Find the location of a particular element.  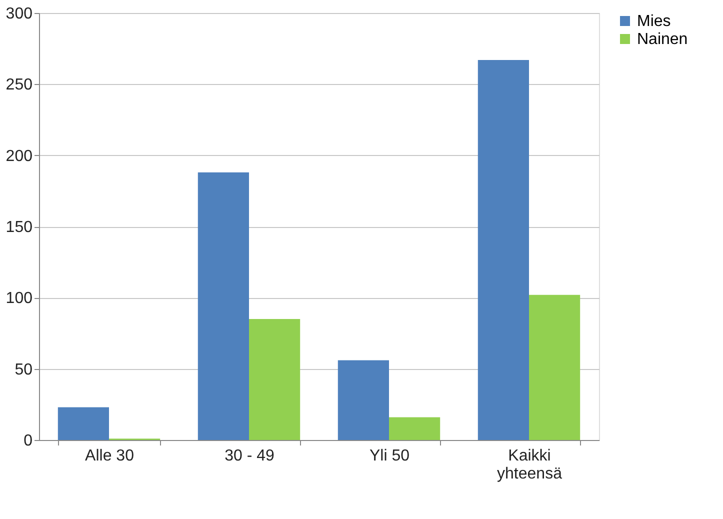

y-tick-label: 200 is located at coordinates (19, 156).